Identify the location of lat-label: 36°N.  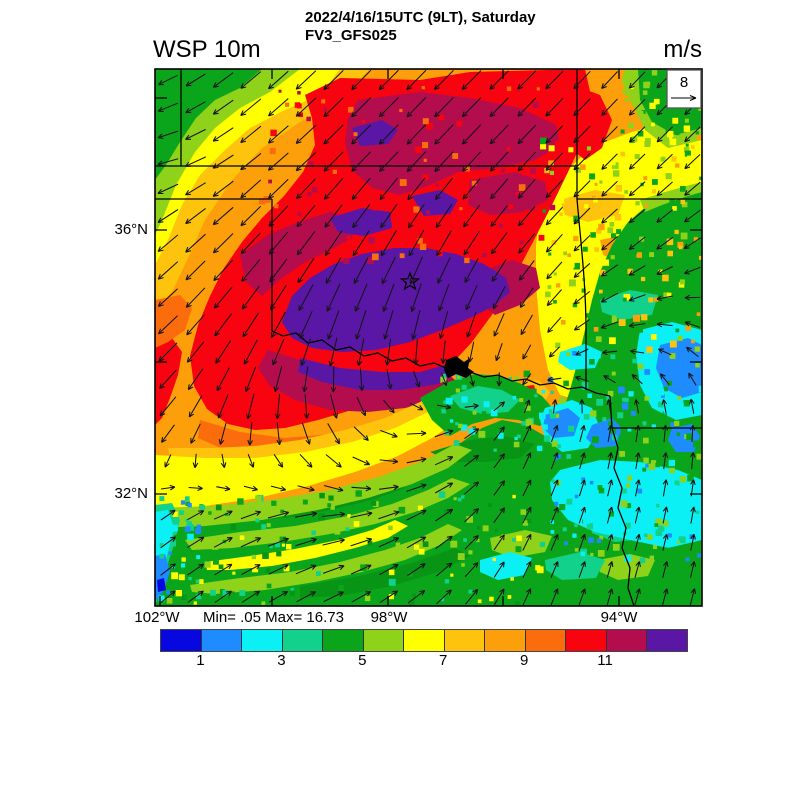
(131, 229).